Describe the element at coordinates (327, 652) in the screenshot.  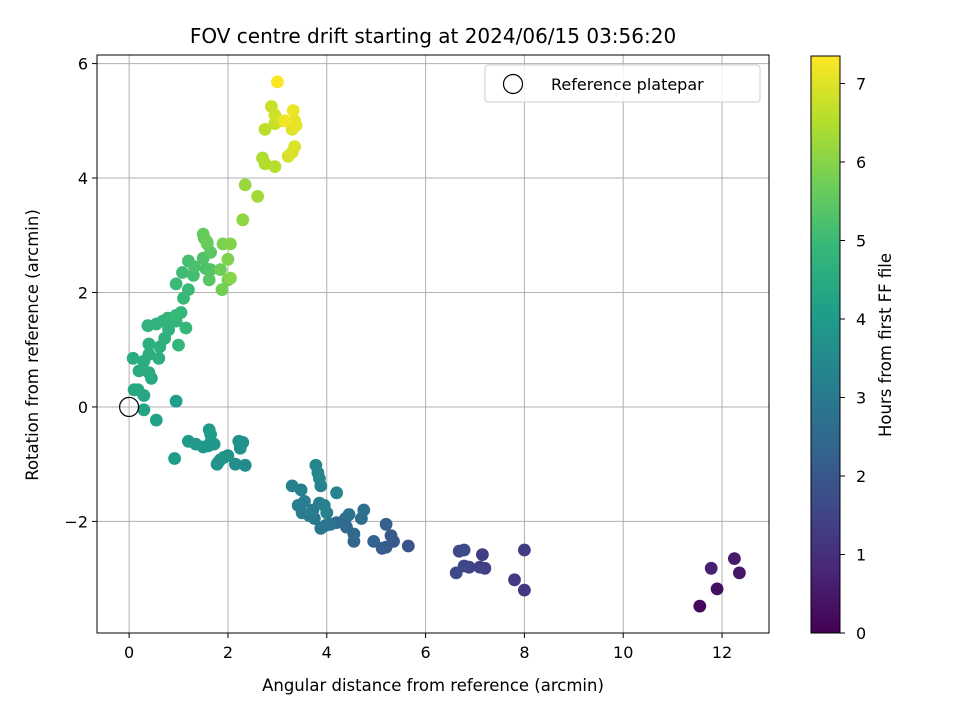
I see `x-tick-label: 4` at that location.